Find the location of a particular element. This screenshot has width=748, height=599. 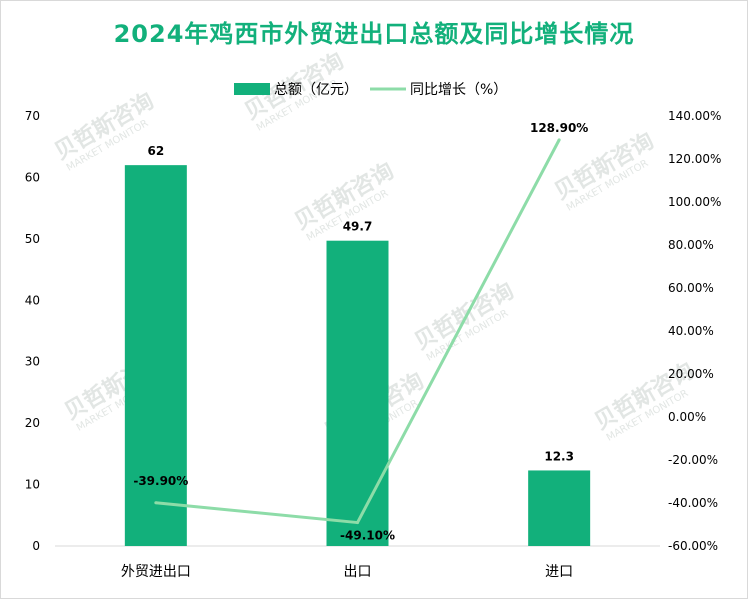

growth-value-label: -39.90% is located at coordinates (160, 481).